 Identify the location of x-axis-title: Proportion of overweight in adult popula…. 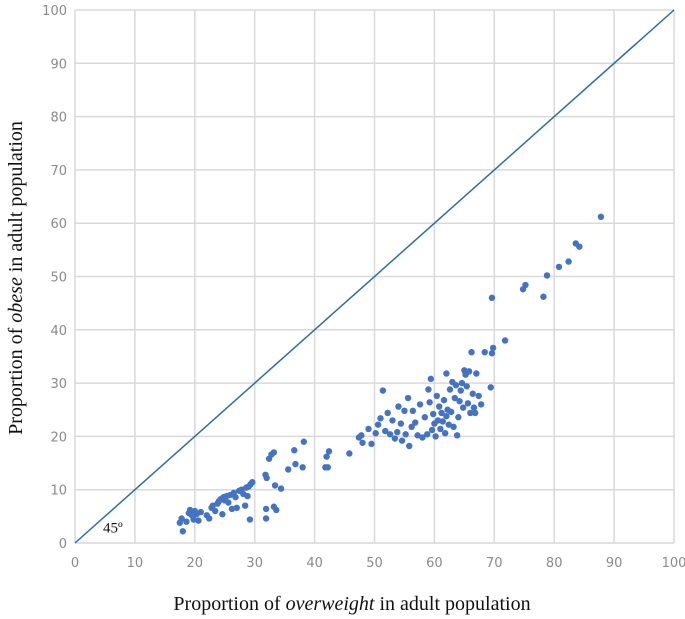
(351, 604).